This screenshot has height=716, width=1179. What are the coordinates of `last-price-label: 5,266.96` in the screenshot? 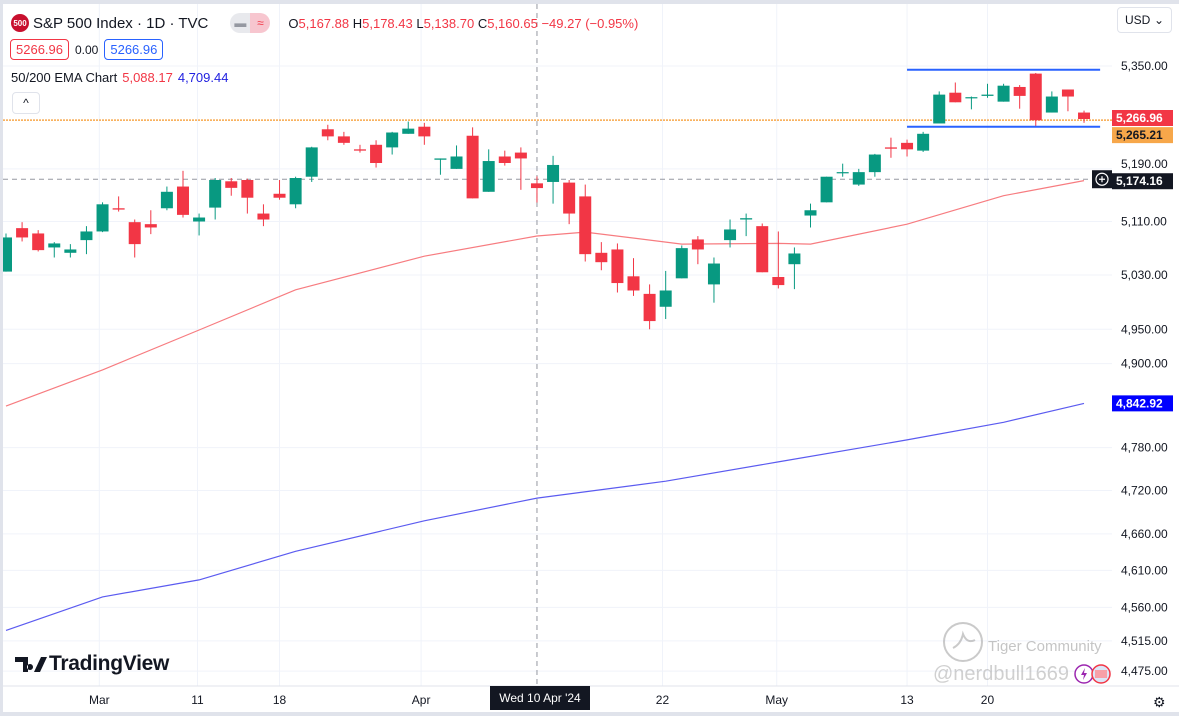 It's located at (1139, 118).